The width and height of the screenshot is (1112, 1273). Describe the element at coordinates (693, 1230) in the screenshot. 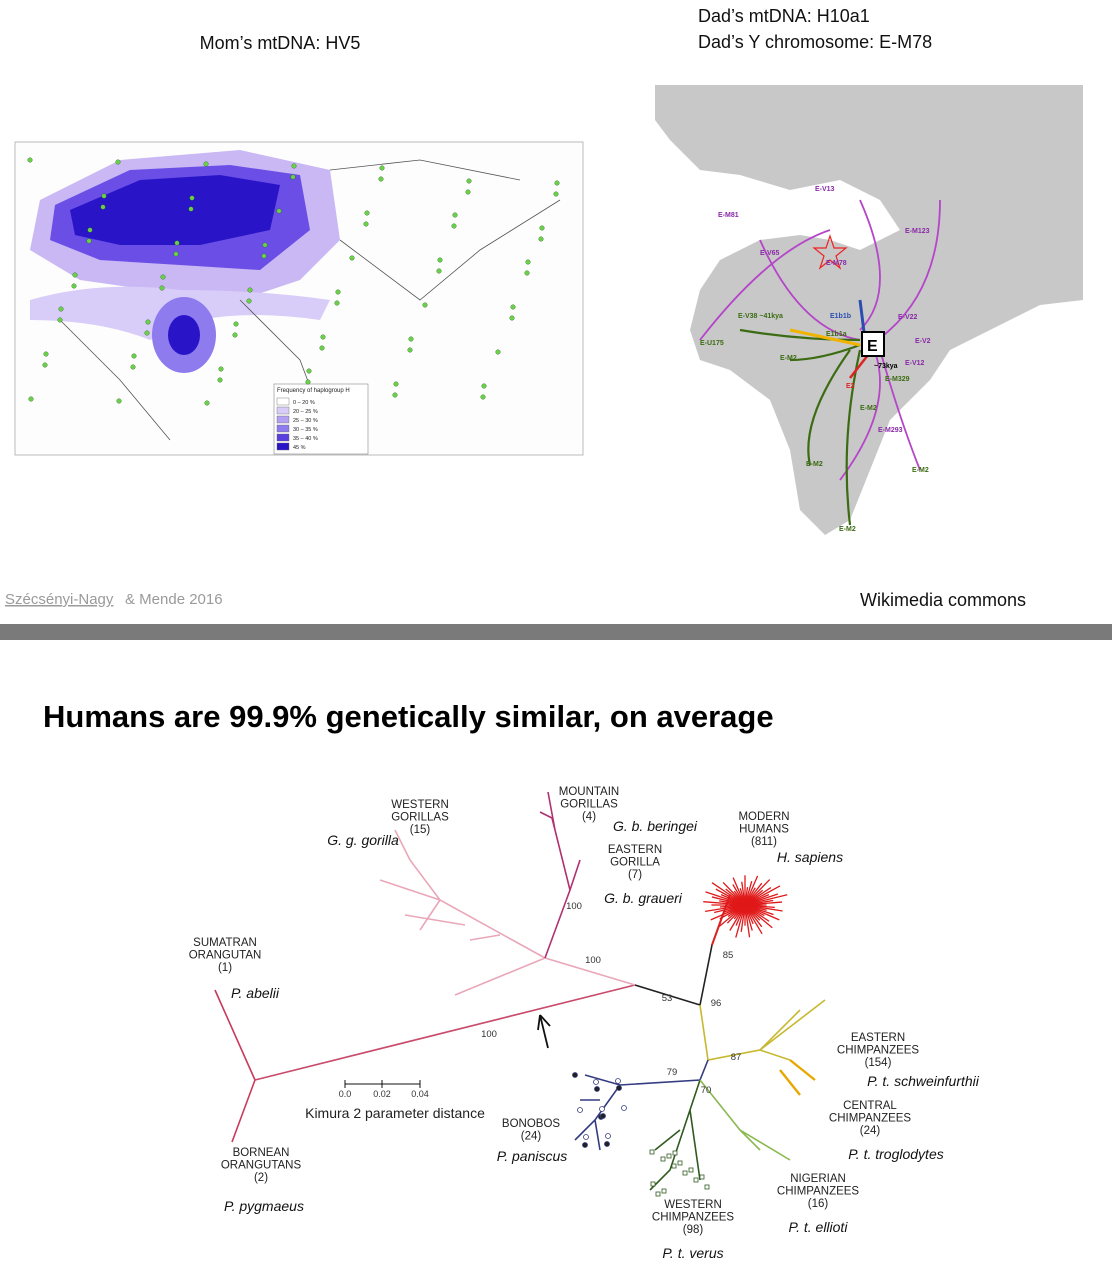

I see `group-count: (98)` at that location.